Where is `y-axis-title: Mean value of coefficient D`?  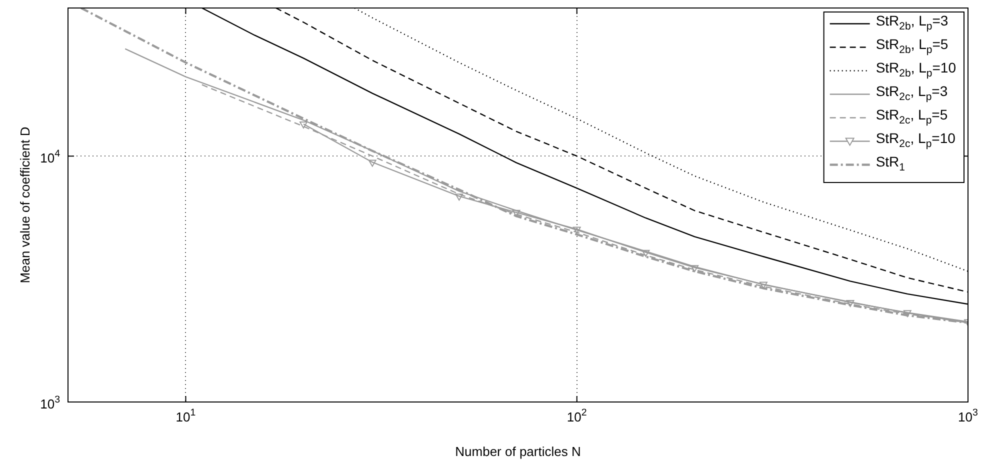
y-axis-title: Mean value of coefficient D is located at coordinates (24, 205).